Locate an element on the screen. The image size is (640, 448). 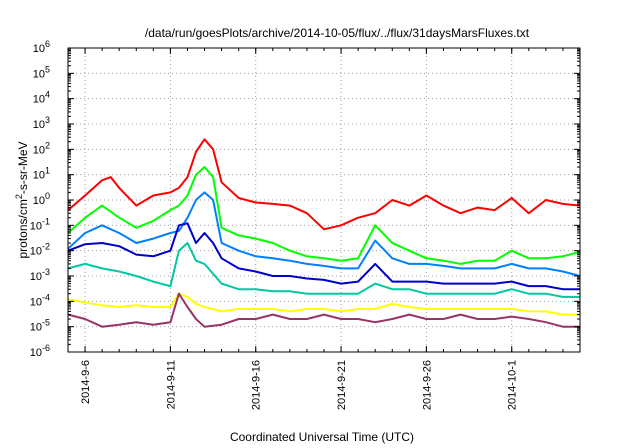
x-tick-label: 2014-9-6 is located at coordinates (86, 382).